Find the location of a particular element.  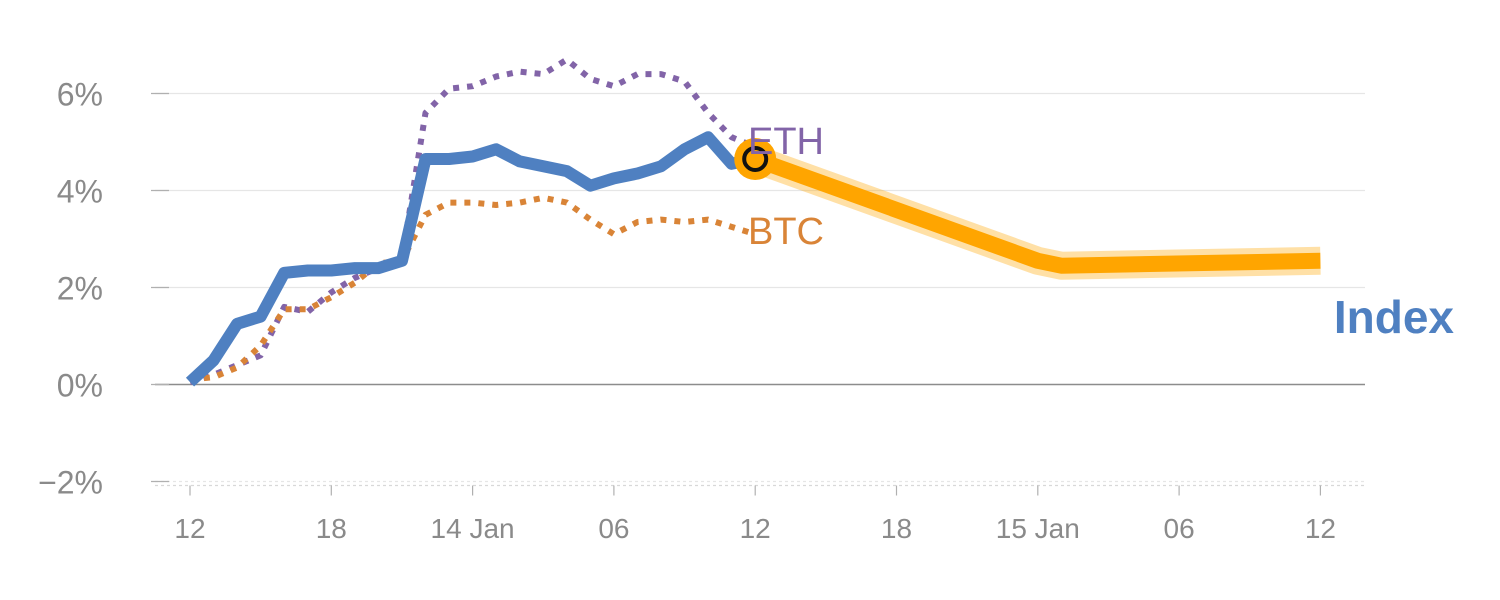

btc-series-label: BTC is located at coordinates (786, 232).